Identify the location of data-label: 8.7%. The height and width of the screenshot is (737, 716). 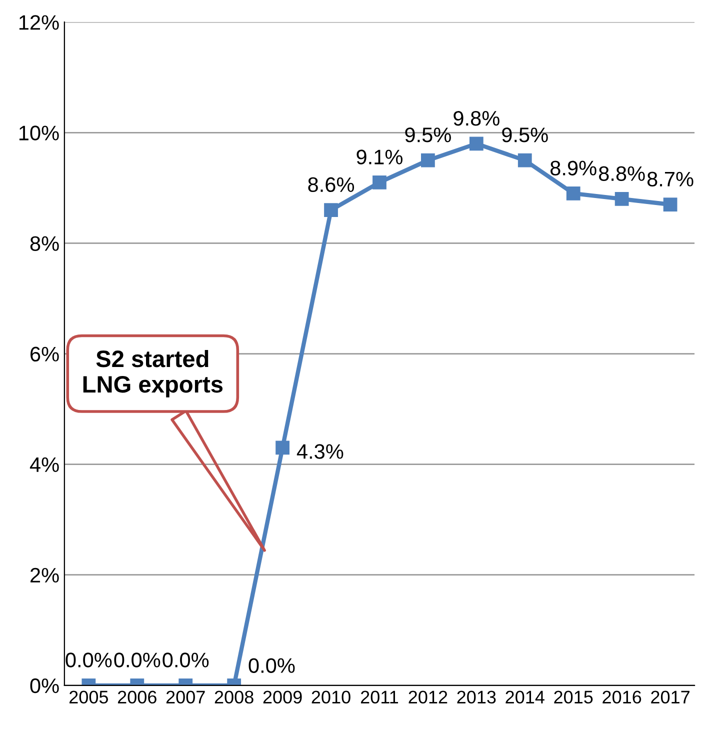
(670, 179).